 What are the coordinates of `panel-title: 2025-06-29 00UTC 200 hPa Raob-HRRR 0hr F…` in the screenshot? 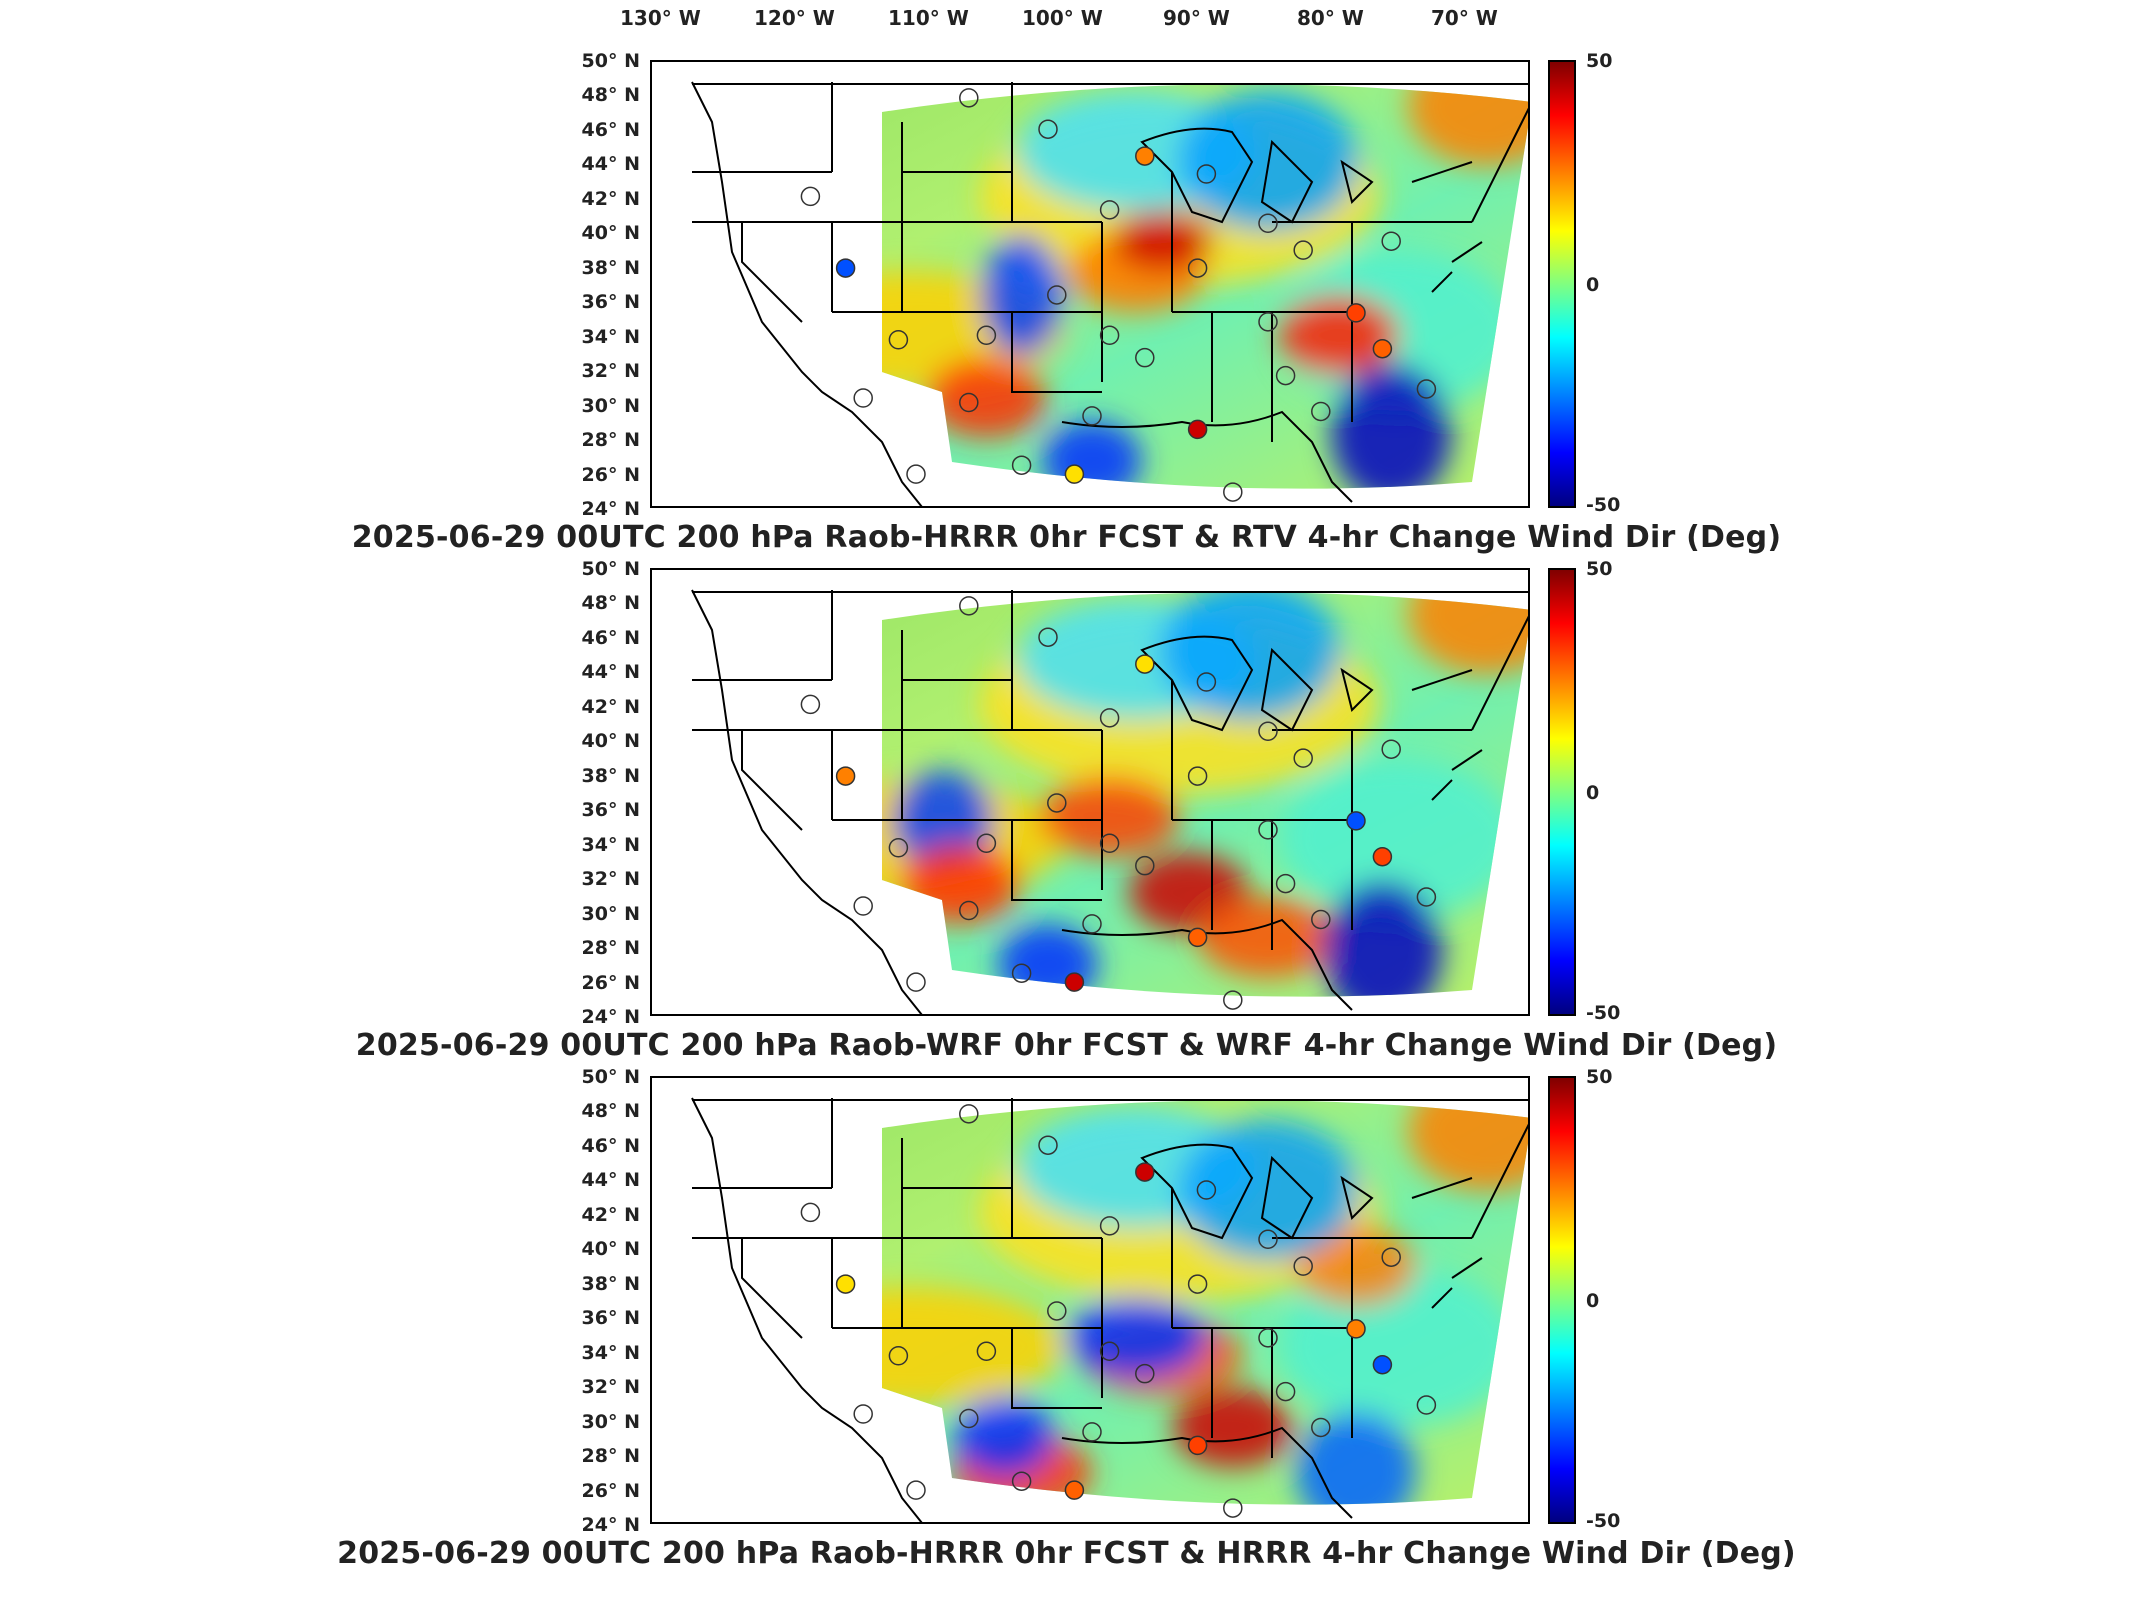 It's located at (1066, 537).